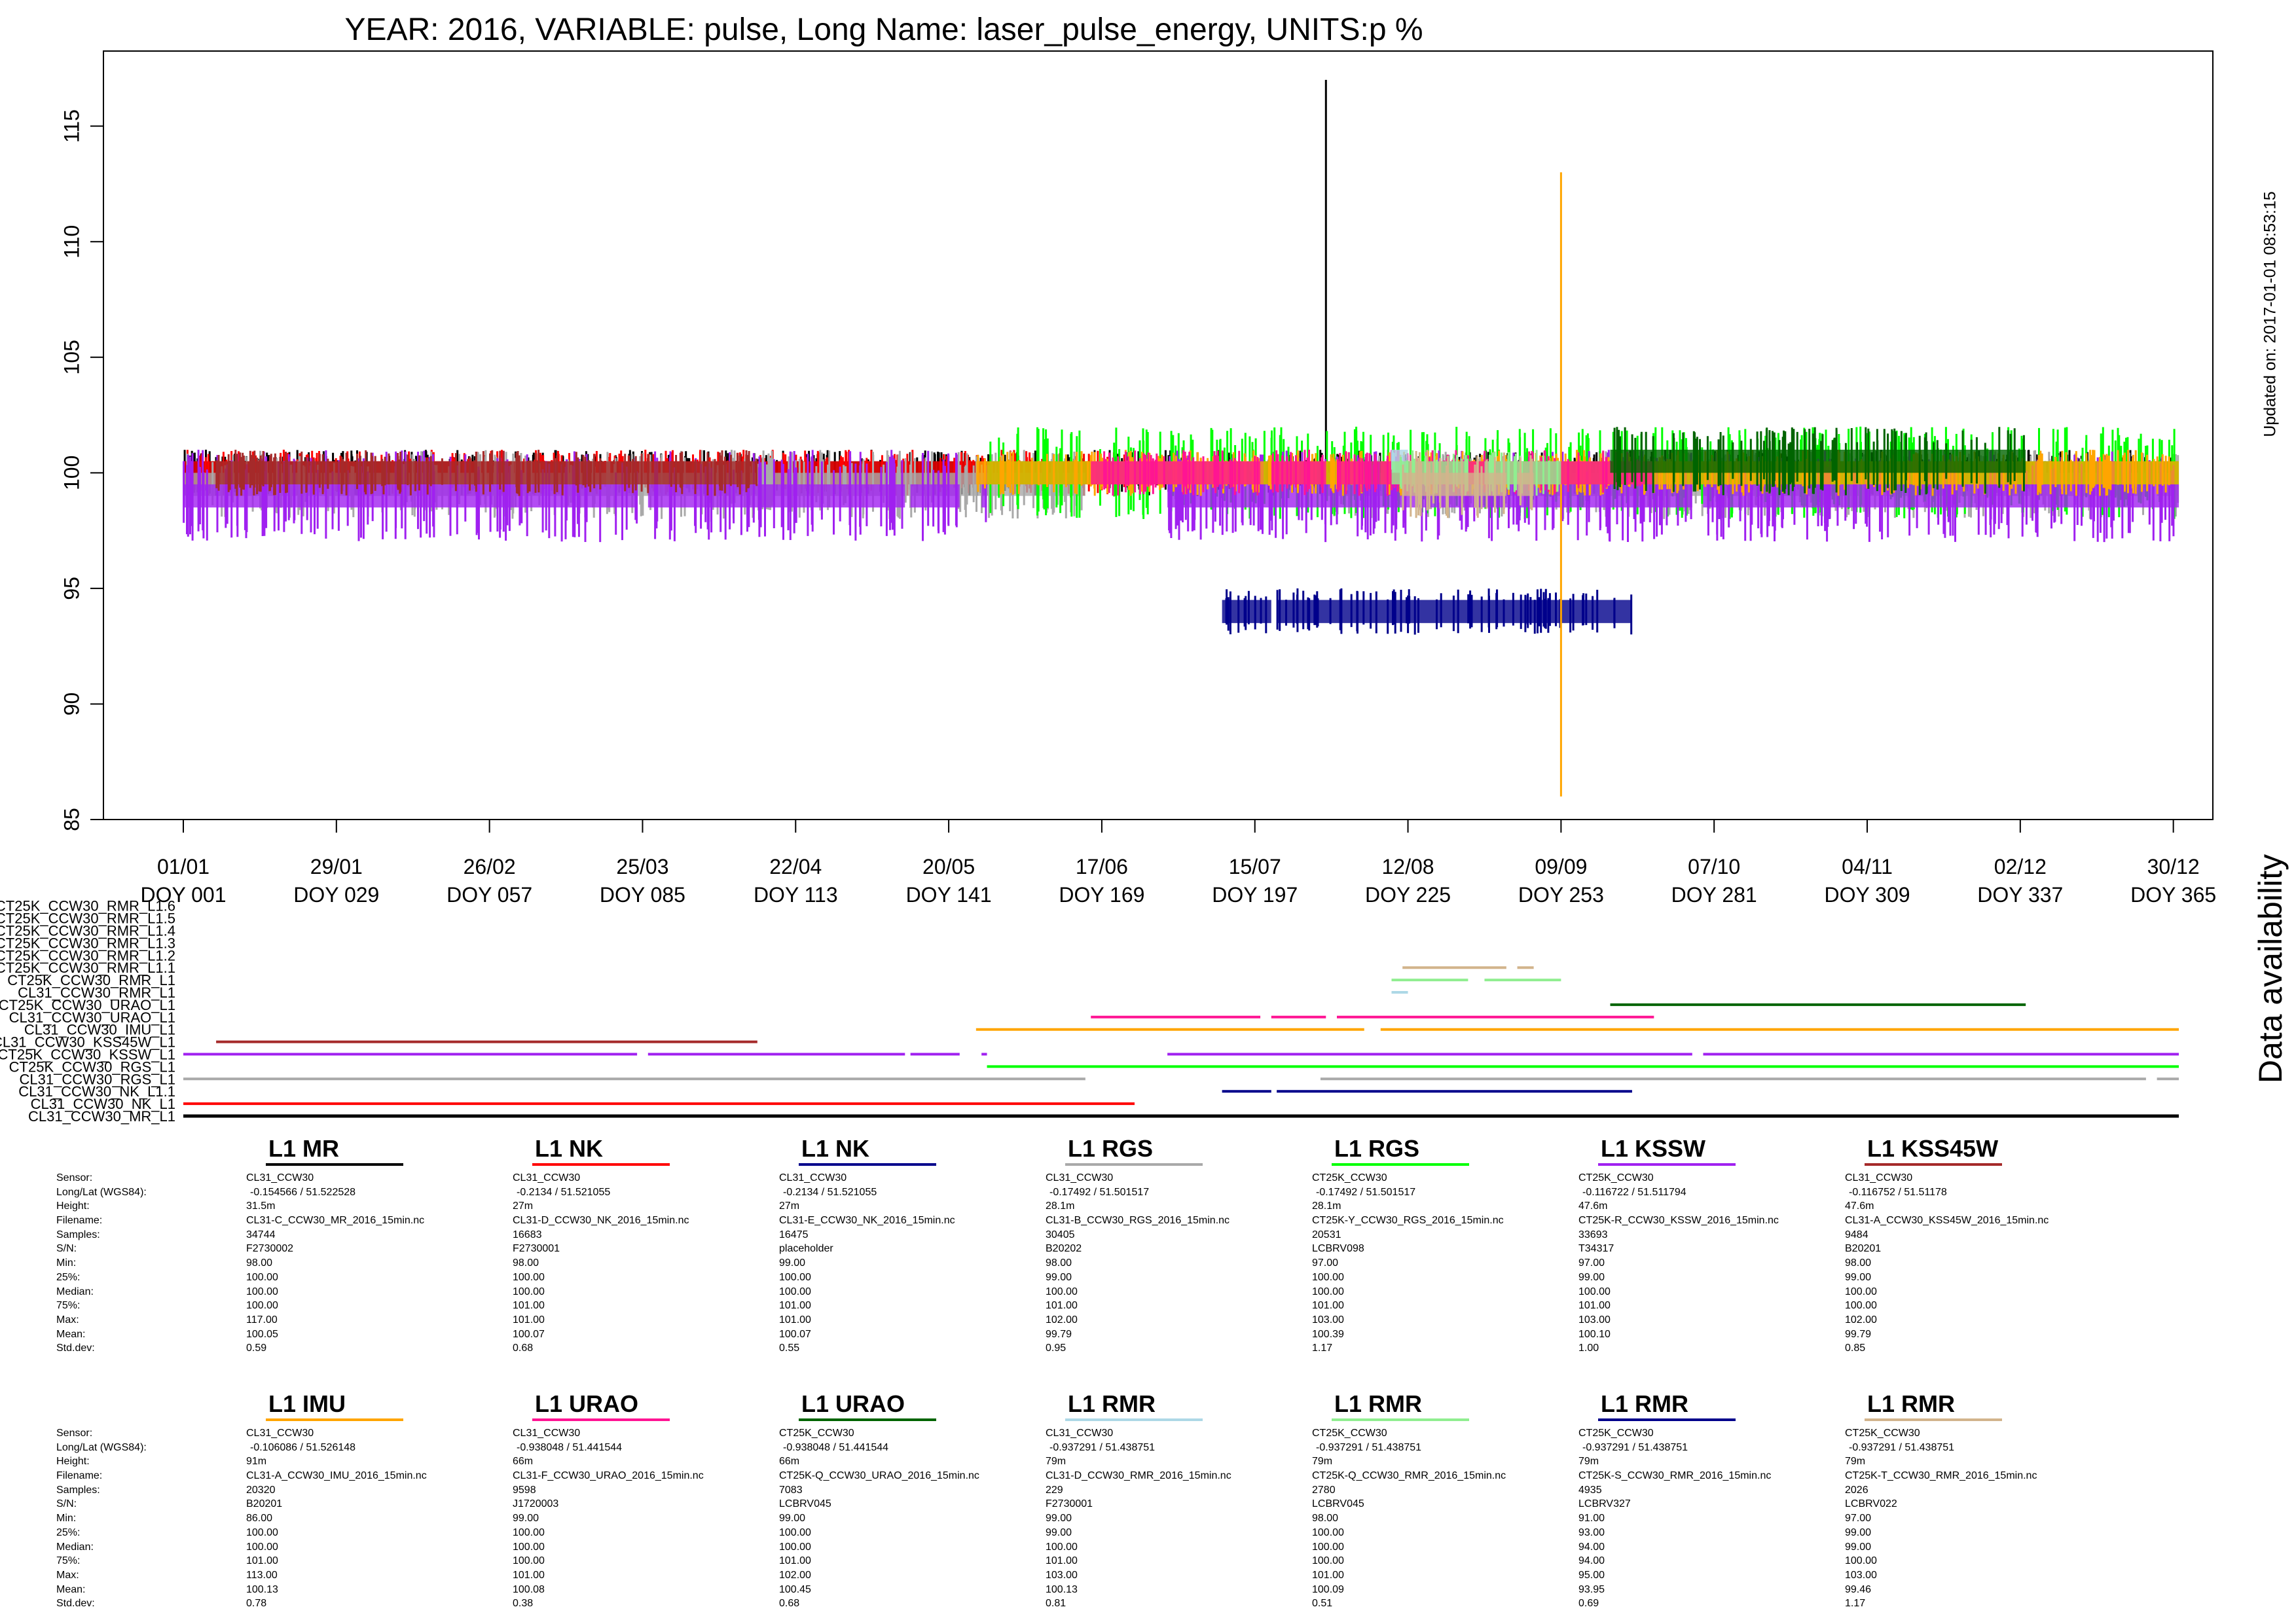  What do you see at coordinates (529, 1334) in the screenshot?
I see `stats-value: 100.07` at bounding box center [529, 1334].